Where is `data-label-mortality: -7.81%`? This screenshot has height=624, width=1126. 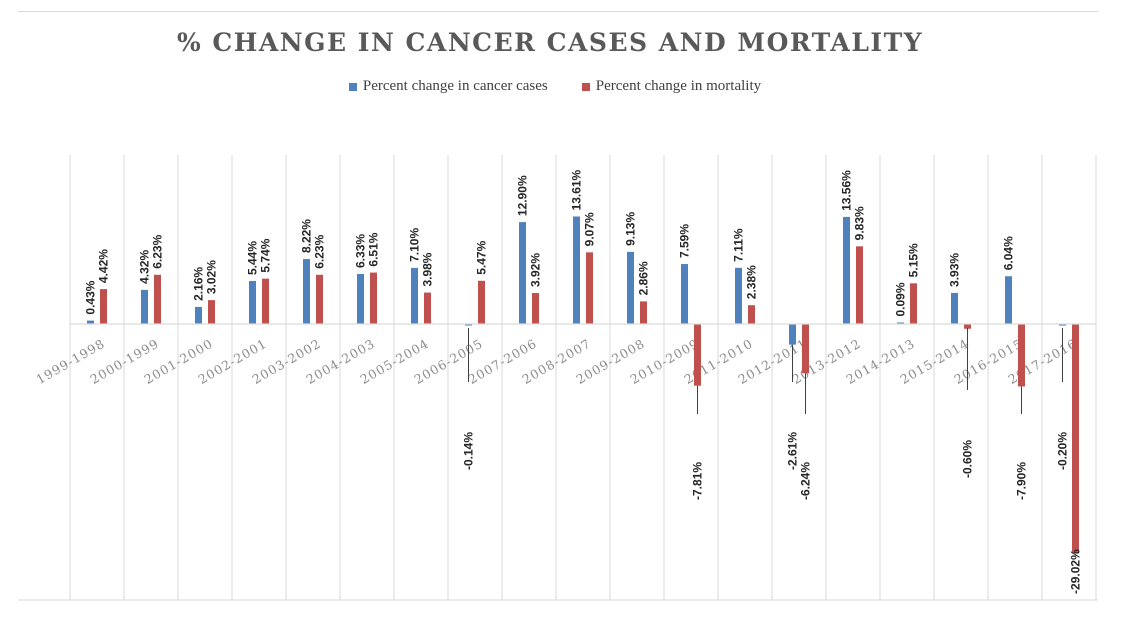 data-label-mortality: -7.81% is located at coordinates (698, 481).